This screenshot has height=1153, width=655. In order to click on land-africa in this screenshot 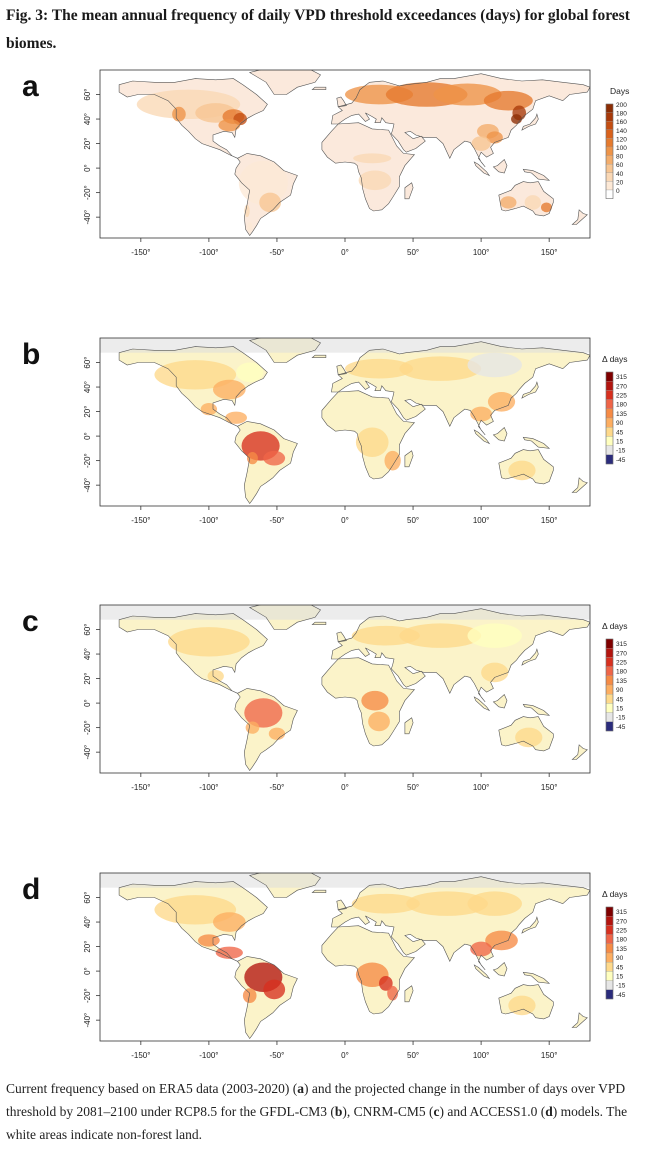, I will do `click(368, 166)`.